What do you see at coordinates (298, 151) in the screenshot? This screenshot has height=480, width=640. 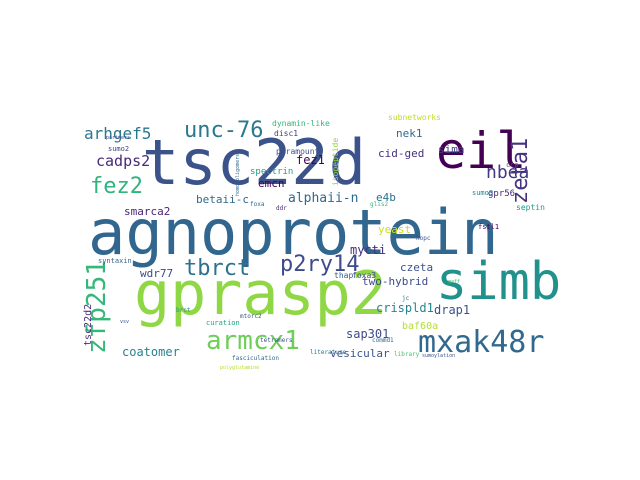 I see `word: paramount` at bounding box center [298, 151].